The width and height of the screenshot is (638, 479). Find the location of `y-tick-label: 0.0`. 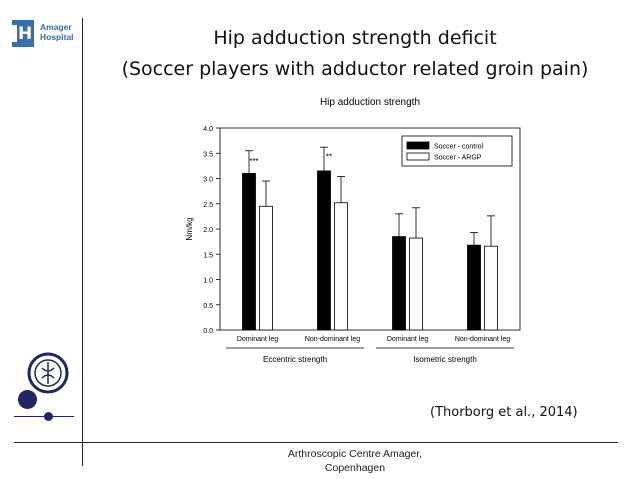

y-tick-label: 0.0 is located at coordinates (208, 331).